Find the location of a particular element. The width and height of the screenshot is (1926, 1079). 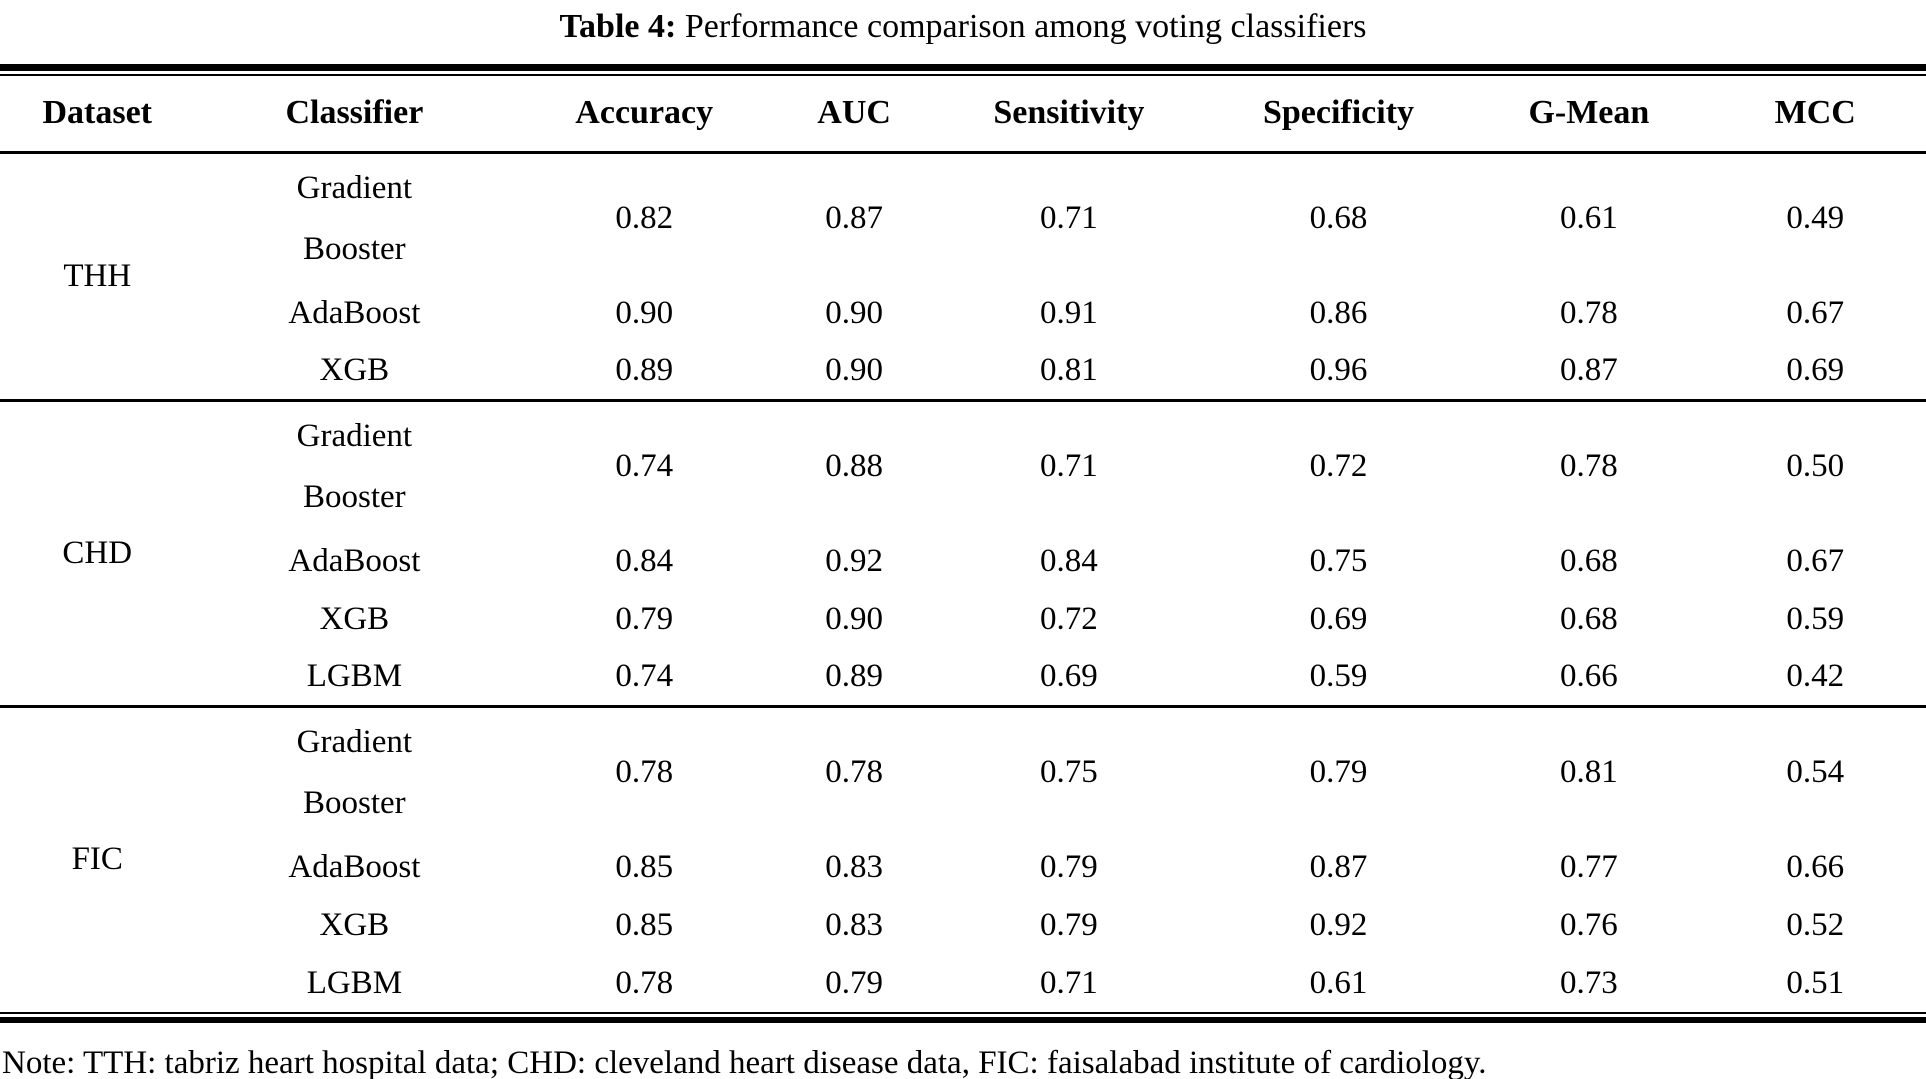

metric-value-mcc: 0.67 is located at coordinates (1815, 560).